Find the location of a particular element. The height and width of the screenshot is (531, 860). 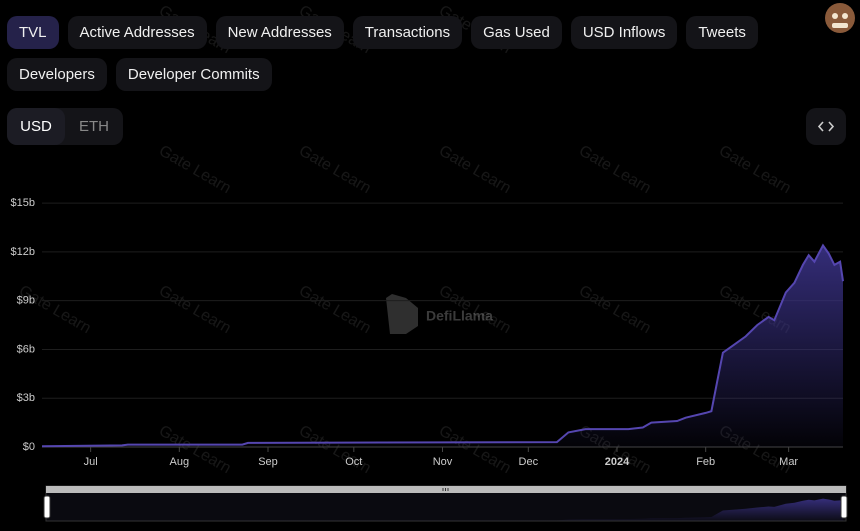

tab: New Addresses is located at coordinates (279, 32).